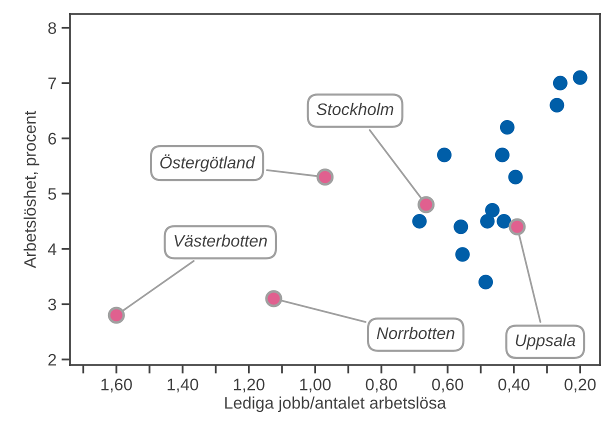 Image resolution: width=603 pixels, height=438 pixels. Describe the element at coordinates (52, 84) in the screenshot. I see `y-tick-label: 7` at that location.